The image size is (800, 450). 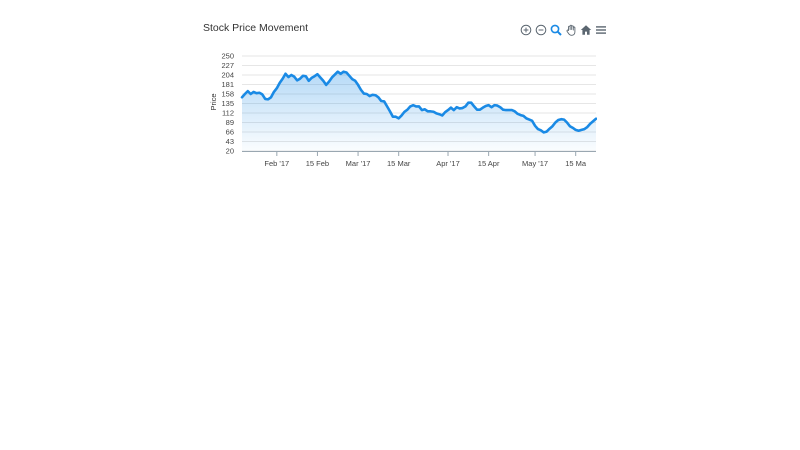 I want to click on series-line, so click(x=418, y=102).